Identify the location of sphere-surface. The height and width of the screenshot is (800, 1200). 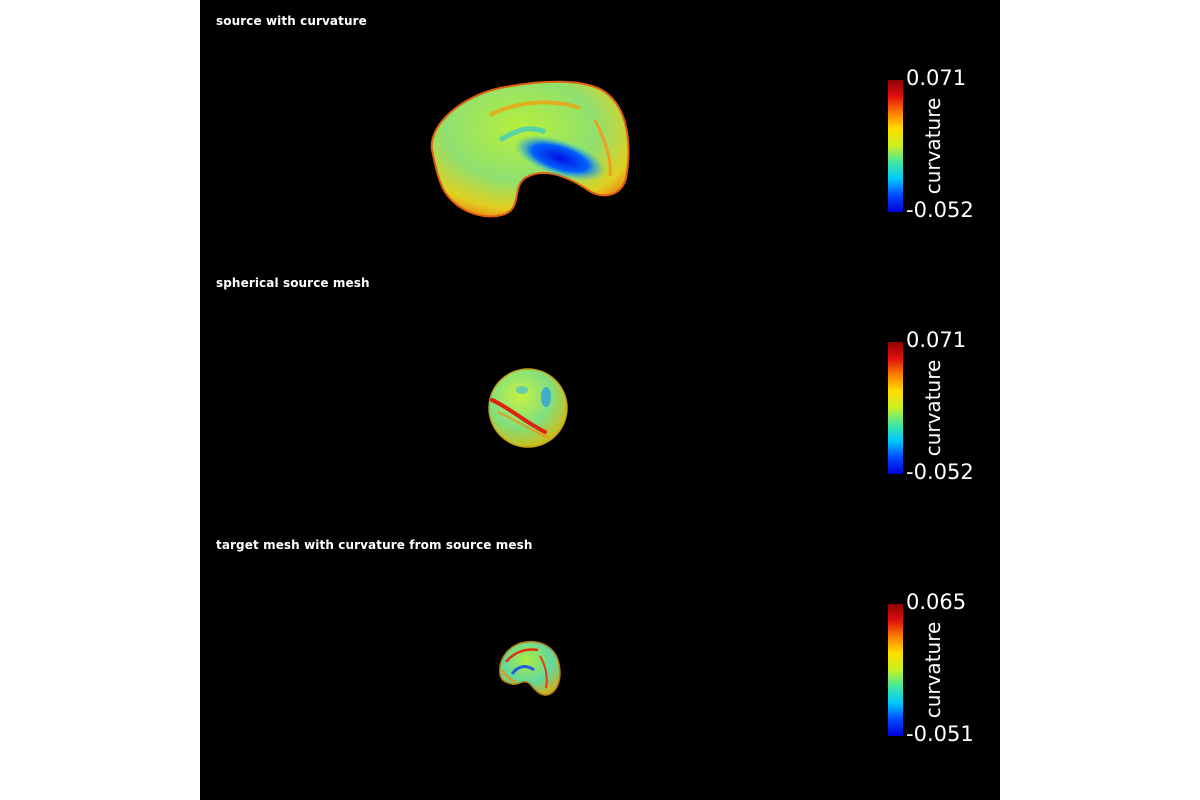
(528, 408).